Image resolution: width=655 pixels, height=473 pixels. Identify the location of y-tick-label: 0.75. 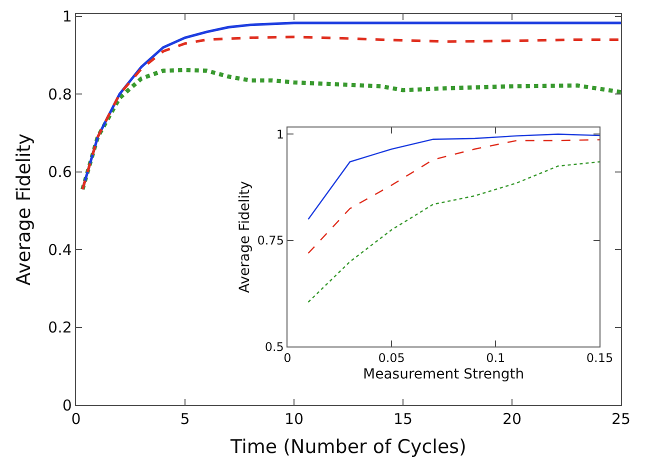
(270, 241).